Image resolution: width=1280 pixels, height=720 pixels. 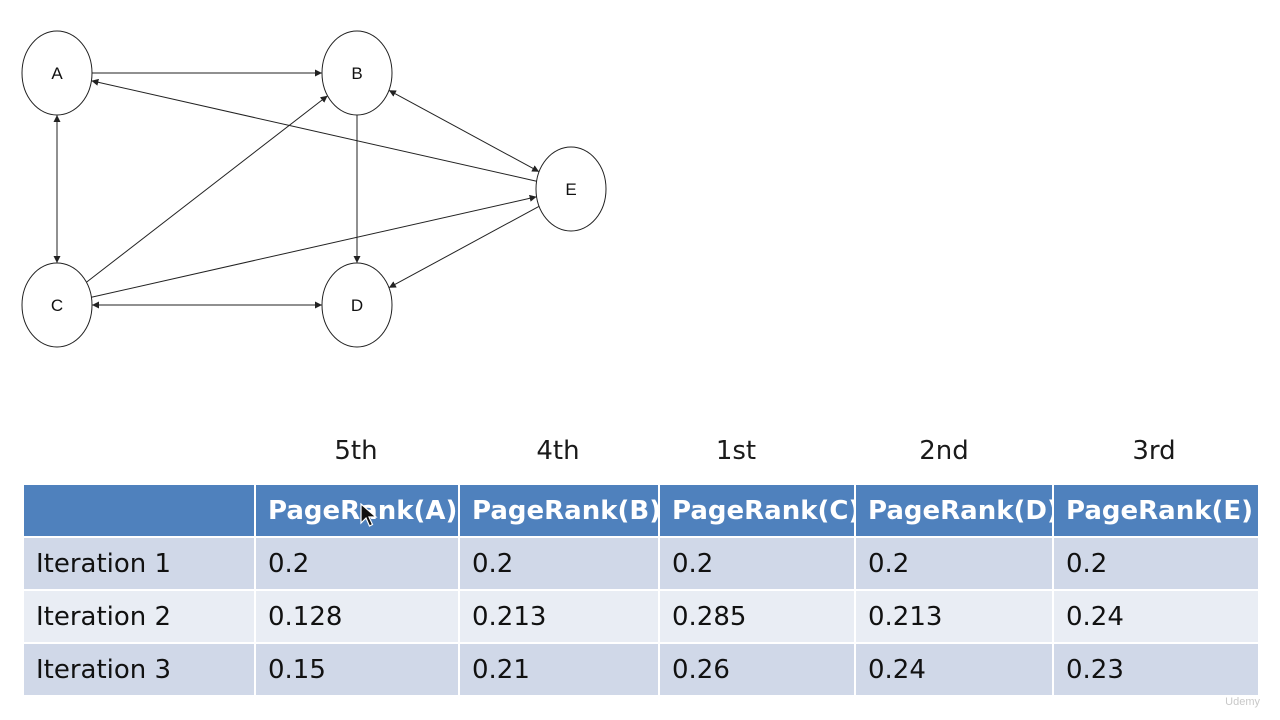 I want to click on node-a: A, so click(x=57, y=73).